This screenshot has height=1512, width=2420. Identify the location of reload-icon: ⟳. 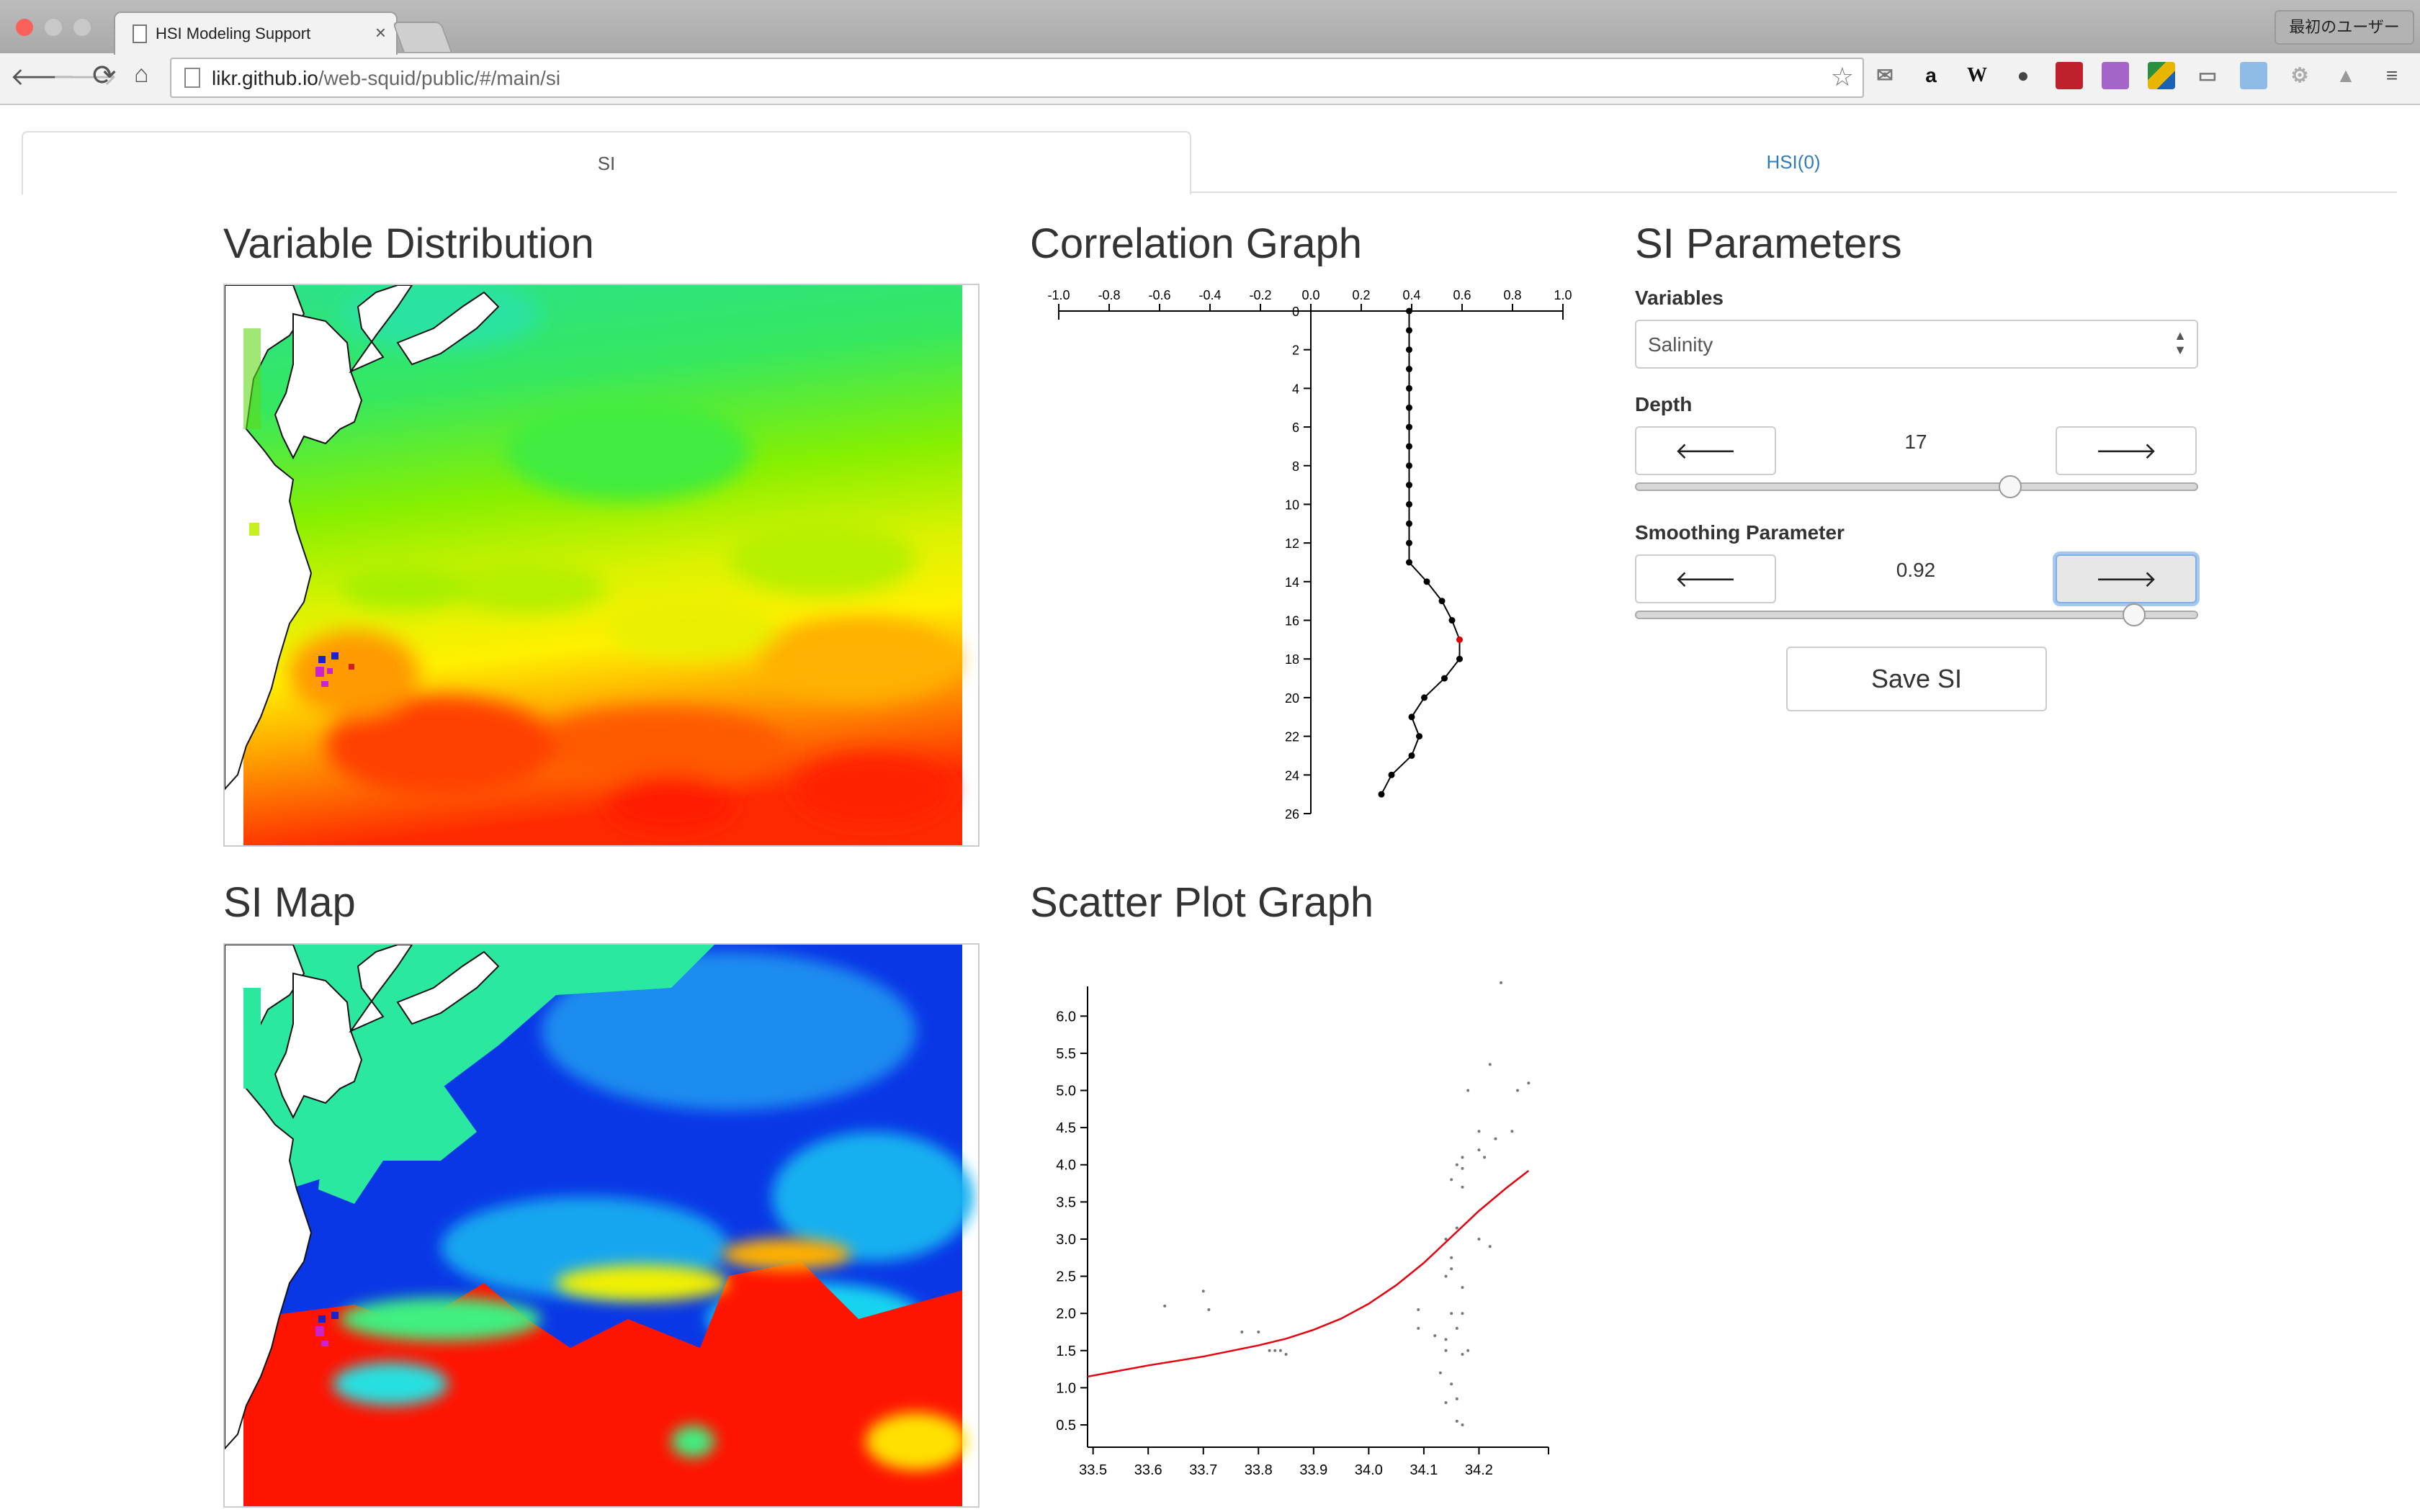
(104, 75).